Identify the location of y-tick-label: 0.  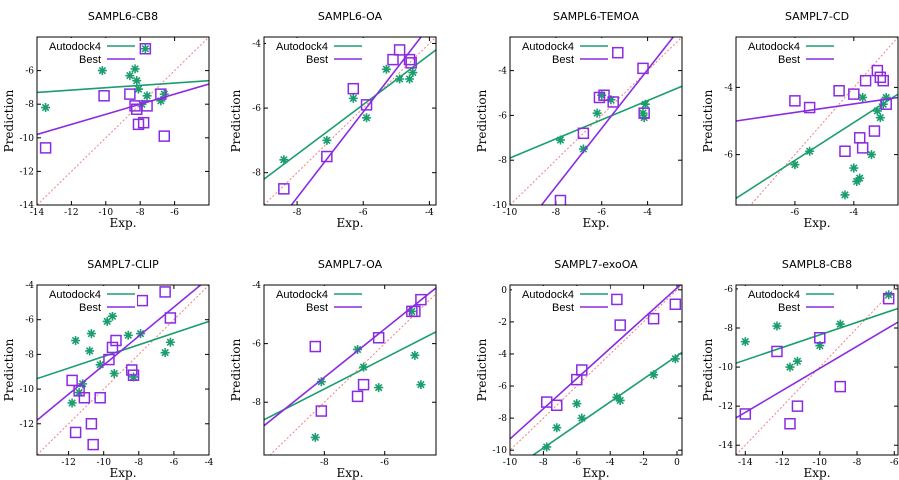
(504, 291).